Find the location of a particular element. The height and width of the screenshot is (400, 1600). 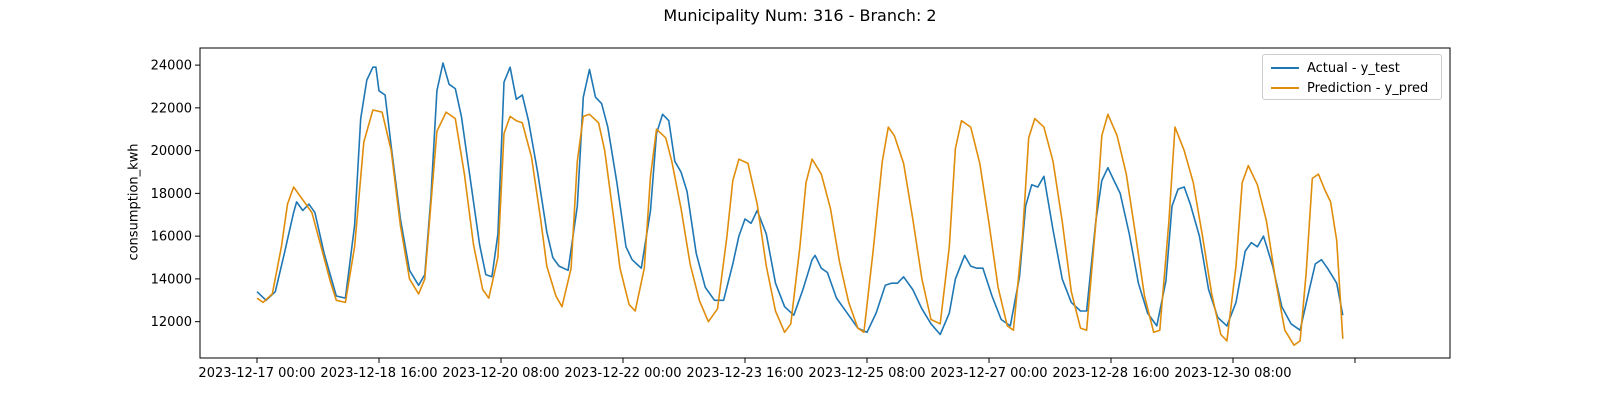

y-tick-label: 20000 is located at coordinates (171, 151).